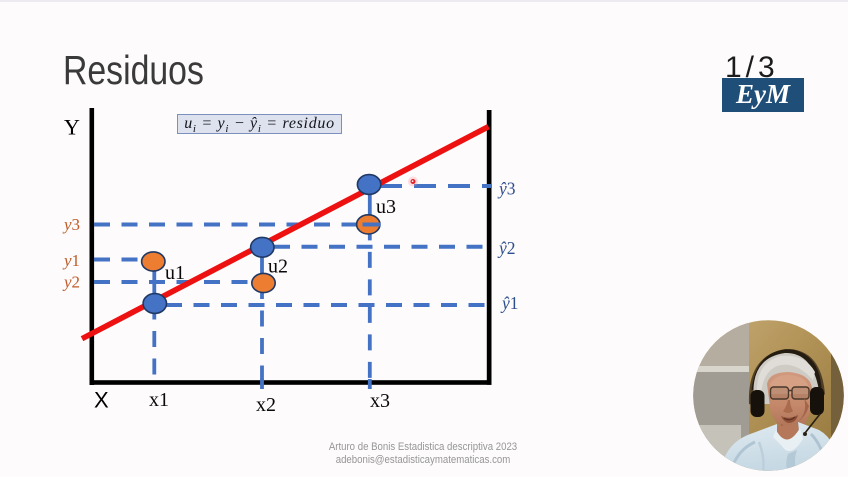  What do you see at coordinates (386, 207) in the screenshot?
I see `svg-text: u3` at bounding box center [386, 207].